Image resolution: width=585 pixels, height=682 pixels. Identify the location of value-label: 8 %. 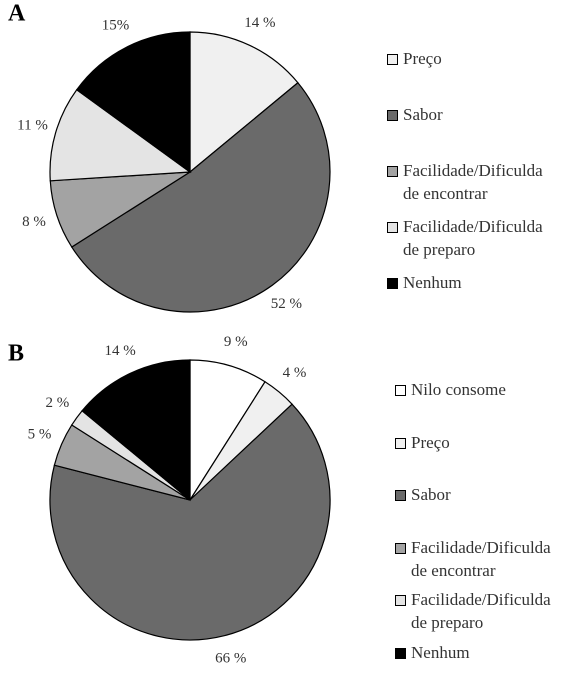
(34, 222).